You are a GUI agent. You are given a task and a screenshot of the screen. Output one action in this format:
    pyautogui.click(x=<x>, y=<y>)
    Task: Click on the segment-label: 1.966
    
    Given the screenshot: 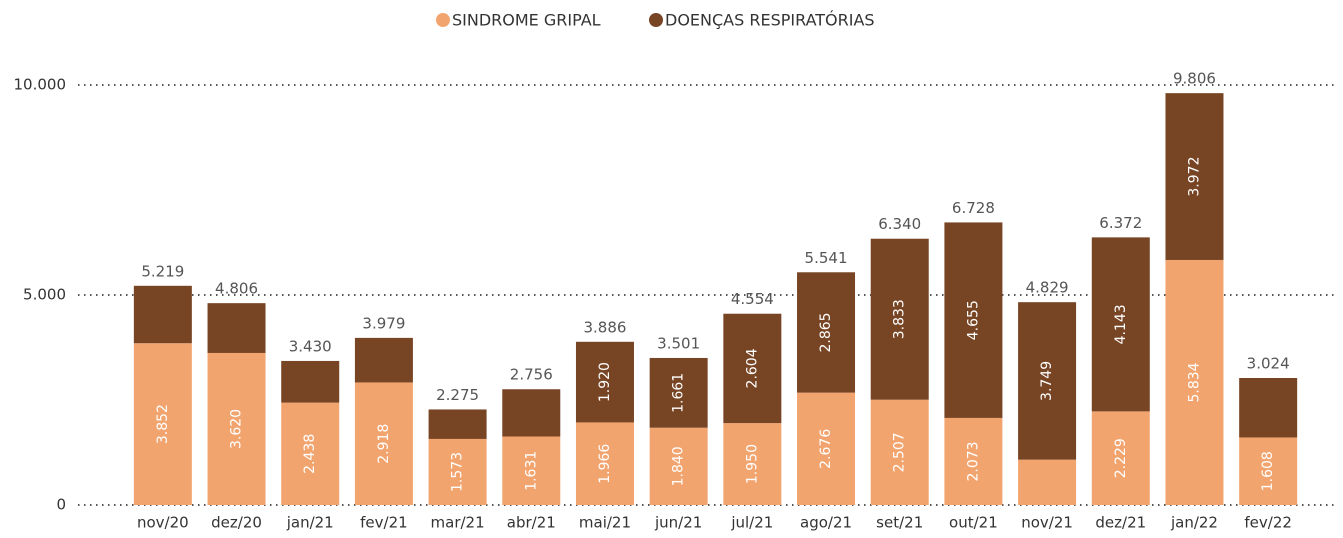 What is the action you would take?
    pyautogui.click(x=605, y=464)
    